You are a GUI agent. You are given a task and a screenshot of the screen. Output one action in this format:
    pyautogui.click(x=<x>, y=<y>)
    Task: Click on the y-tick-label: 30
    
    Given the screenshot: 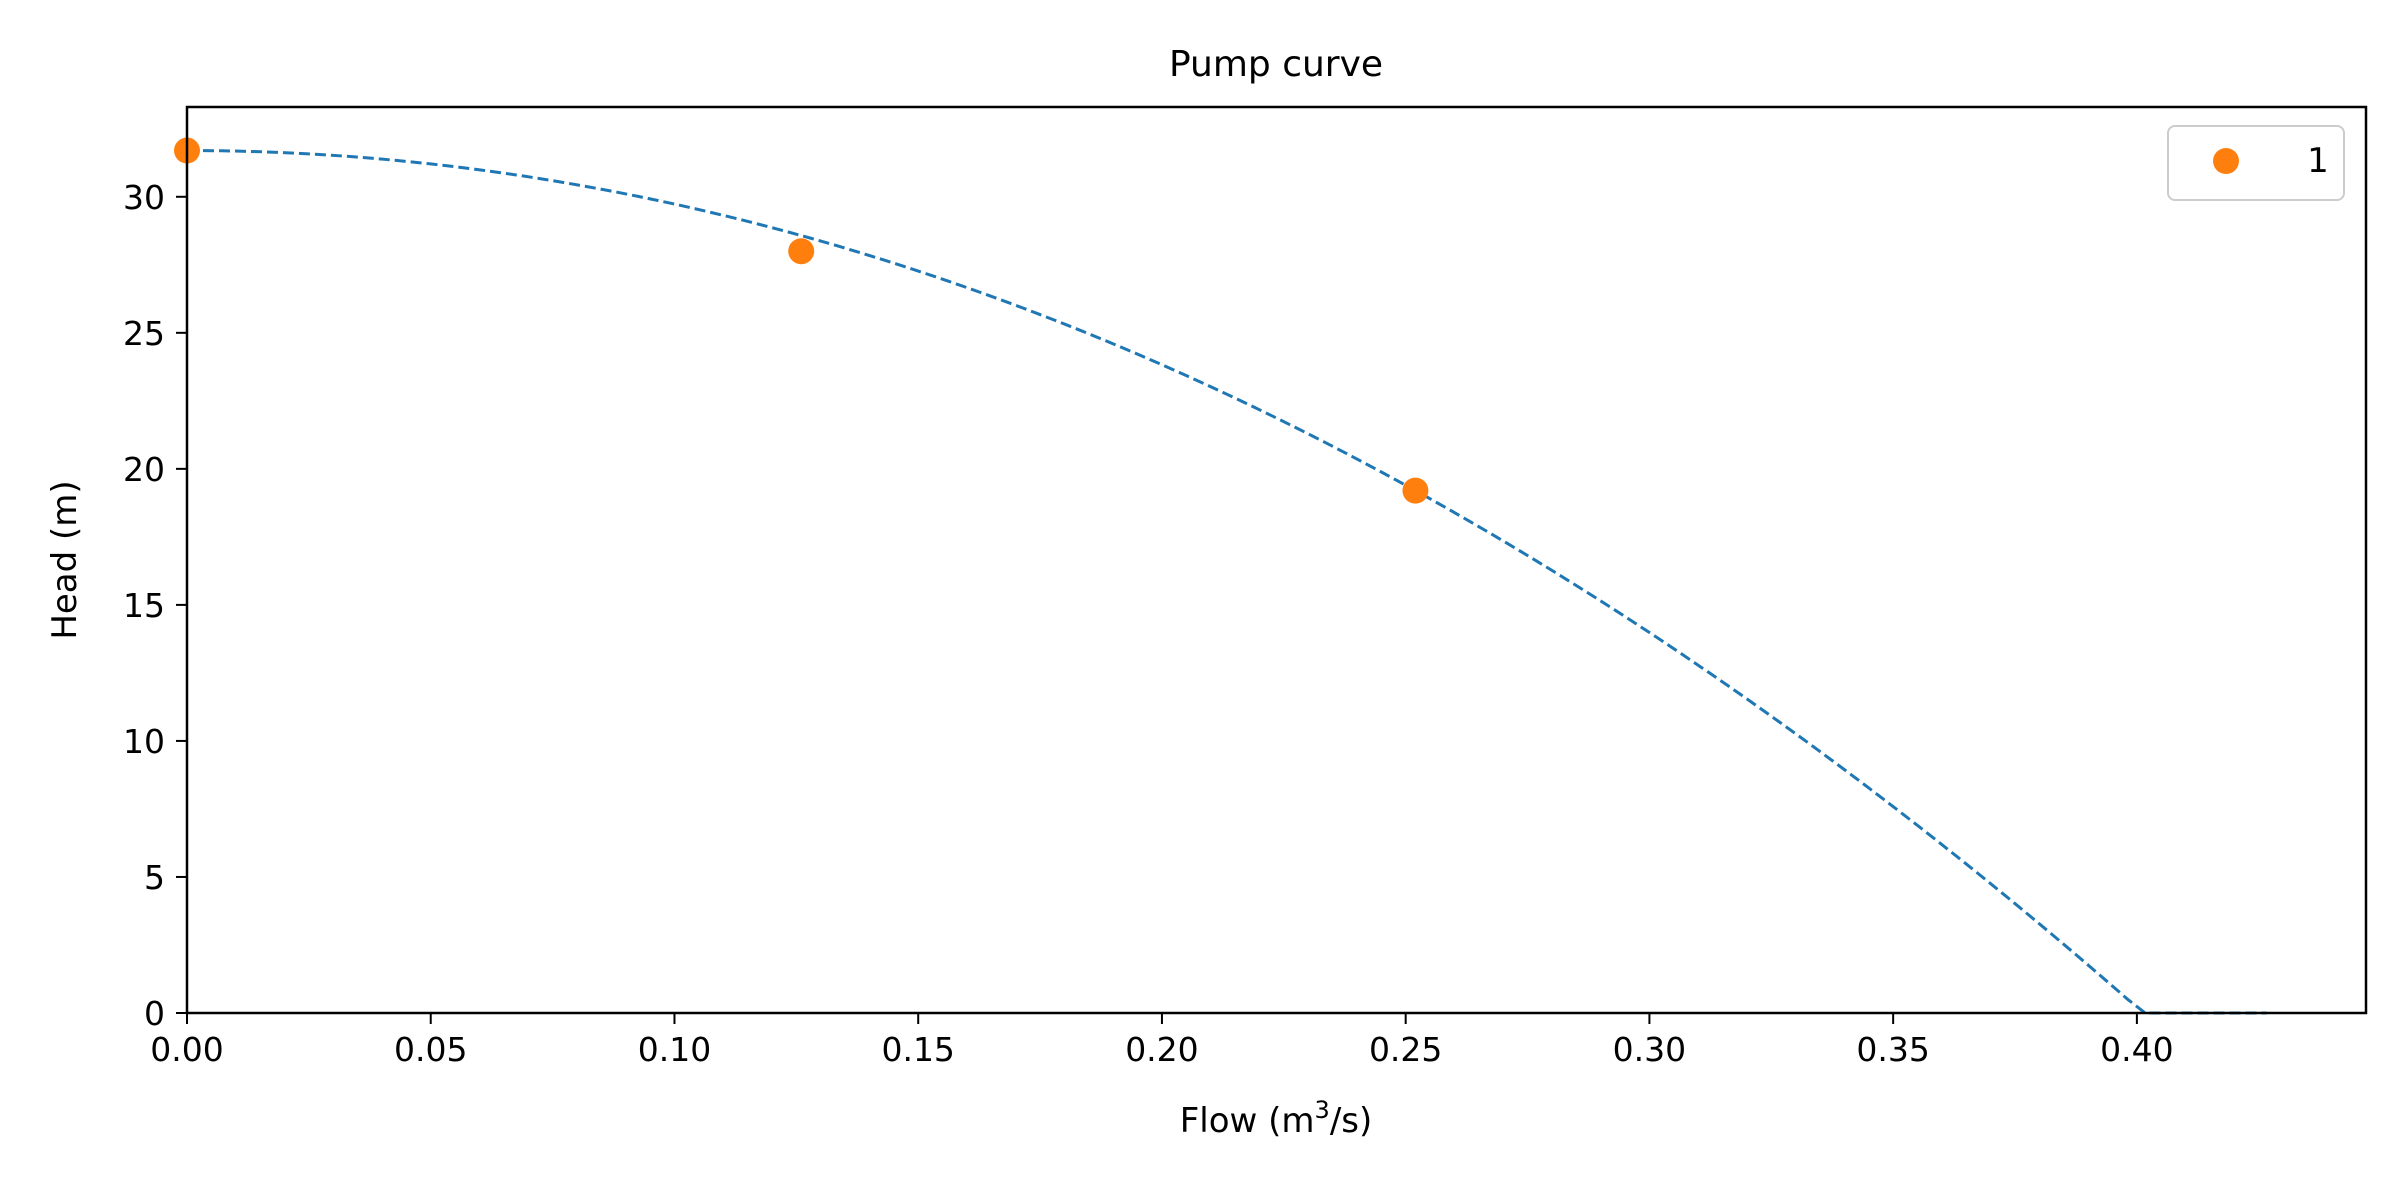 What is the action you would take?
    pyautogui.click(x=144, y=197)
    